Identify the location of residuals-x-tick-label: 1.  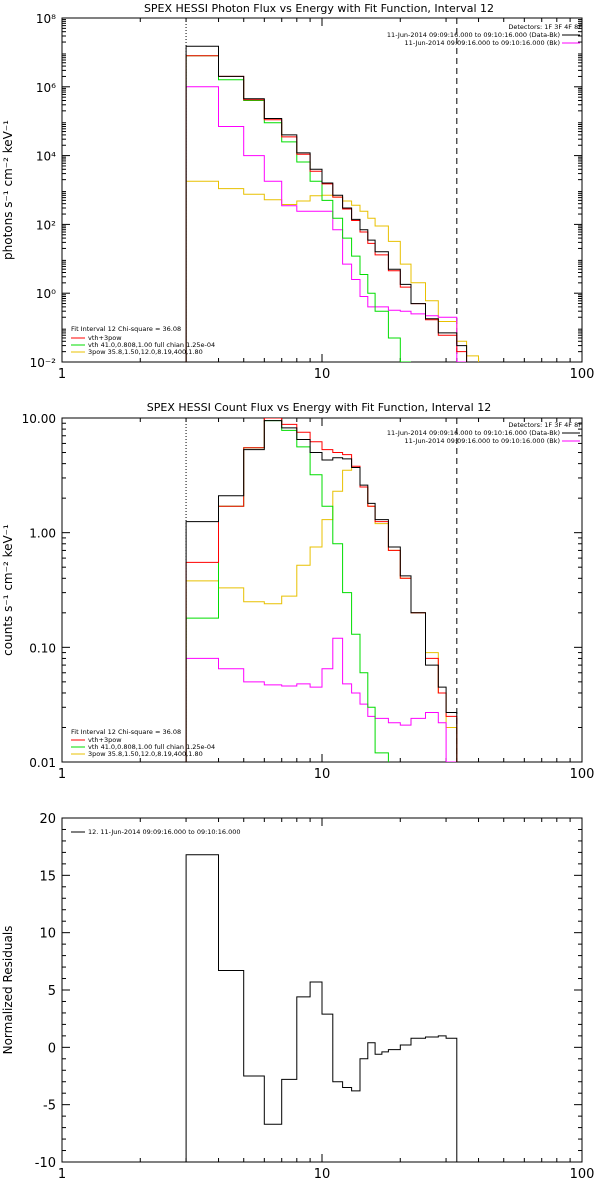
(62, 1174).